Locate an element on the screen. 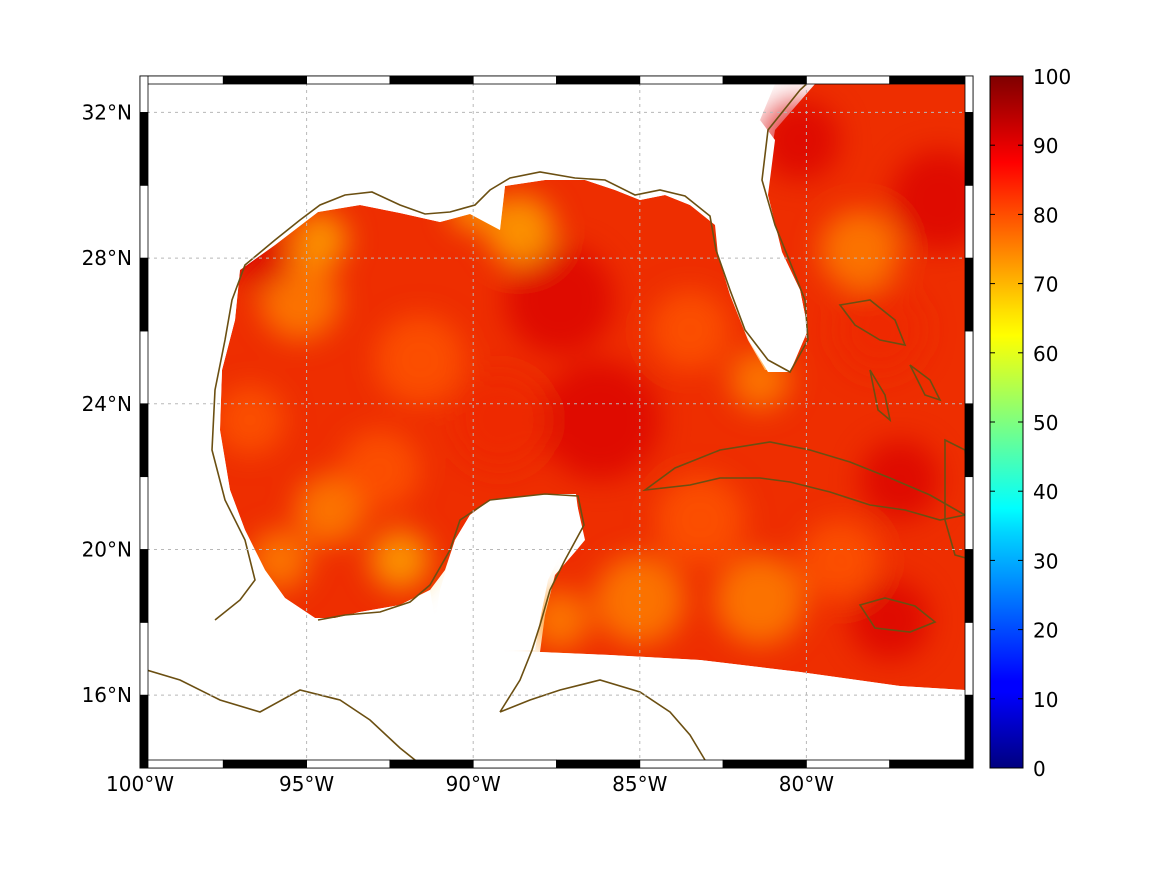 Image resolution: width=1167 pixels, height=875 pixels. colorbar-ticks: 0 10 20 30 40 50 60 70 80 90 100 is located at coordinates (1030, 423).